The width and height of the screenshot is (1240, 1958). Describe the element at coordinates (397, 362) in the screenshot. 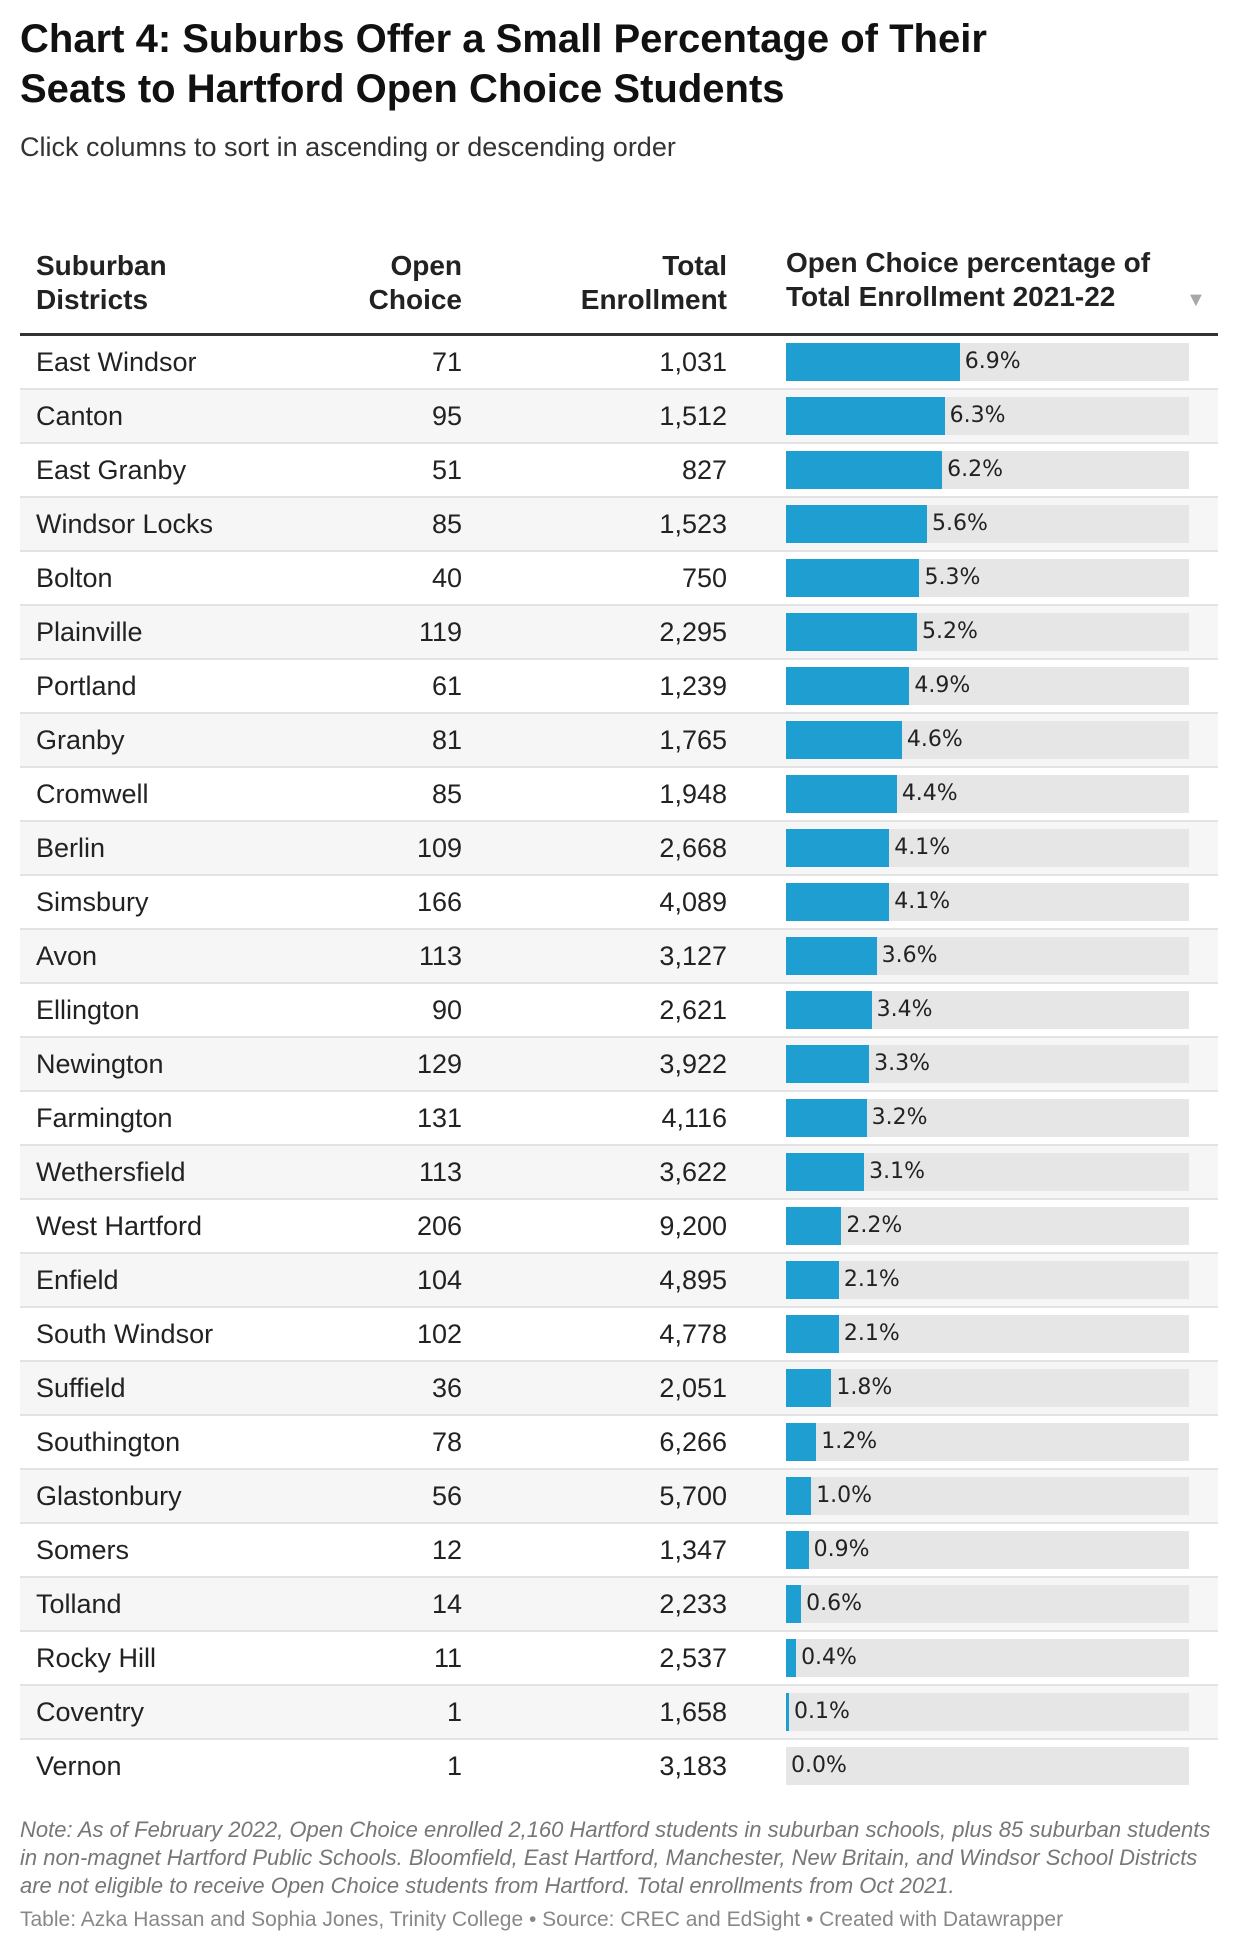

I see `open-choice-value: 71` at that location.